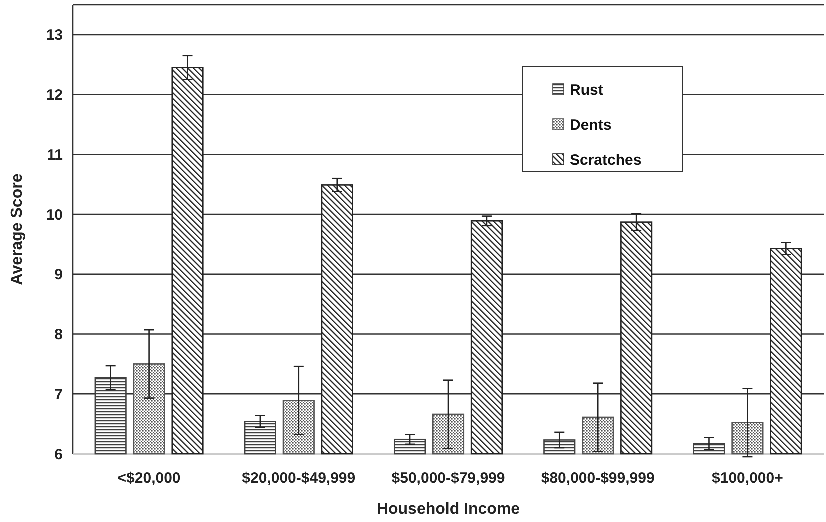  What do you see at coordinates (58, 395) in the screenshot?
I see `y-tick-label: 7` at bounding box center [58, 395].